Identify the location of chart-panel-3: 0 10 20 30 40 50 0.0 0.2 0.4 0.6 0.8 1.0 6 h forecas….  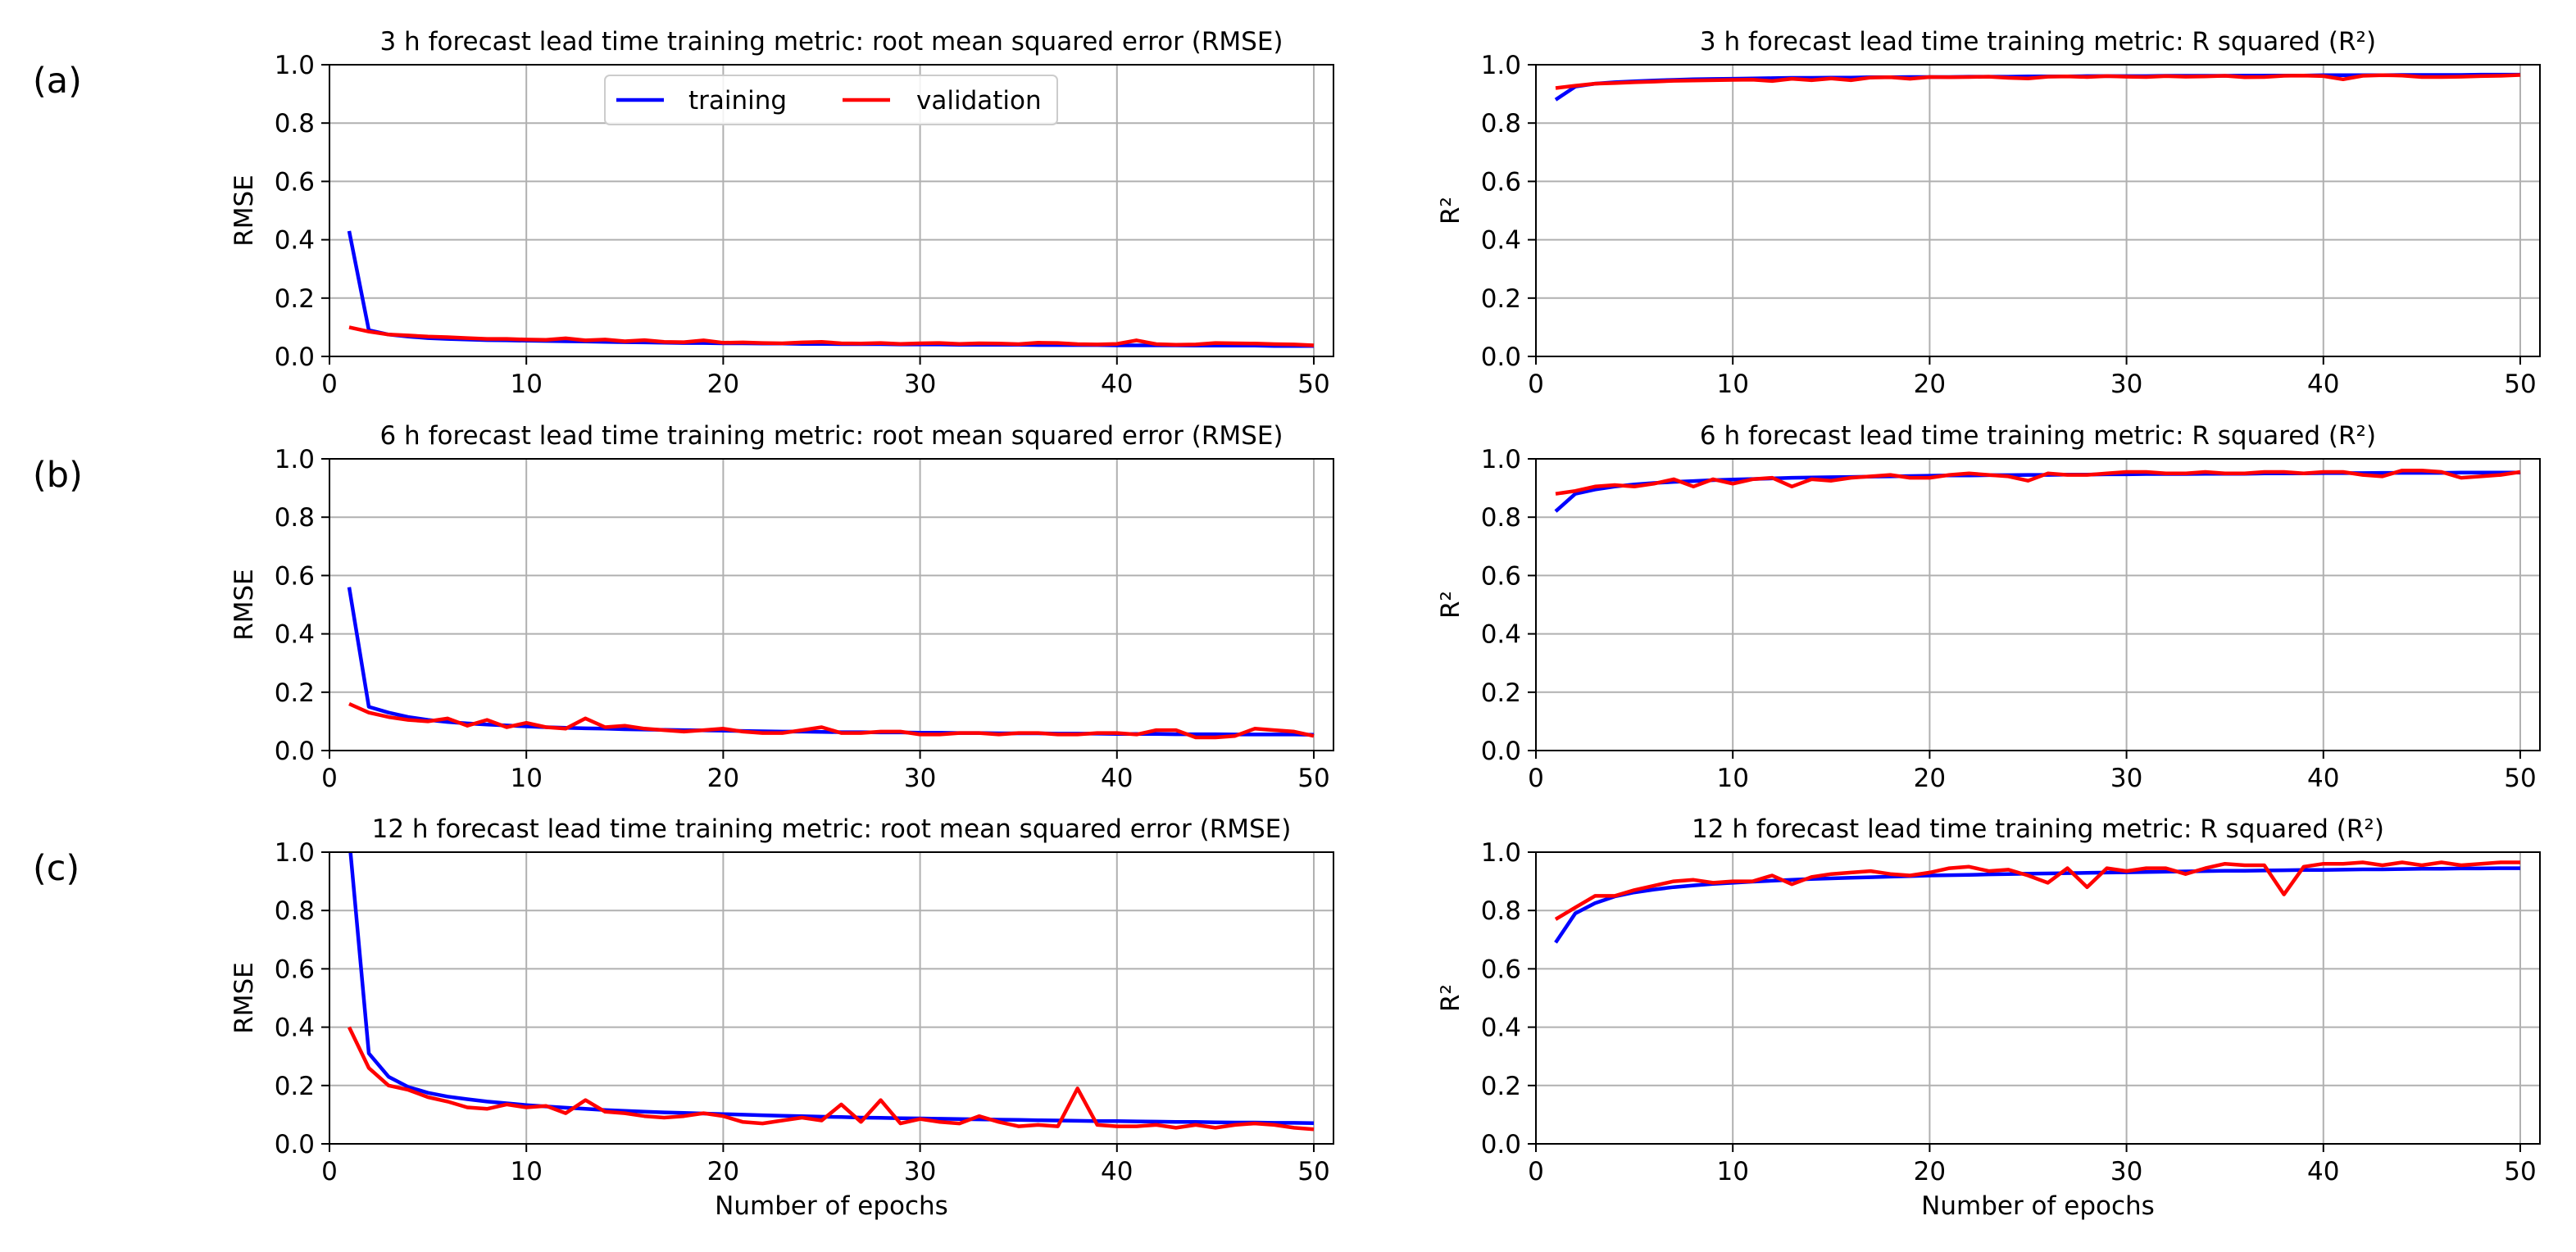
(781, 607).